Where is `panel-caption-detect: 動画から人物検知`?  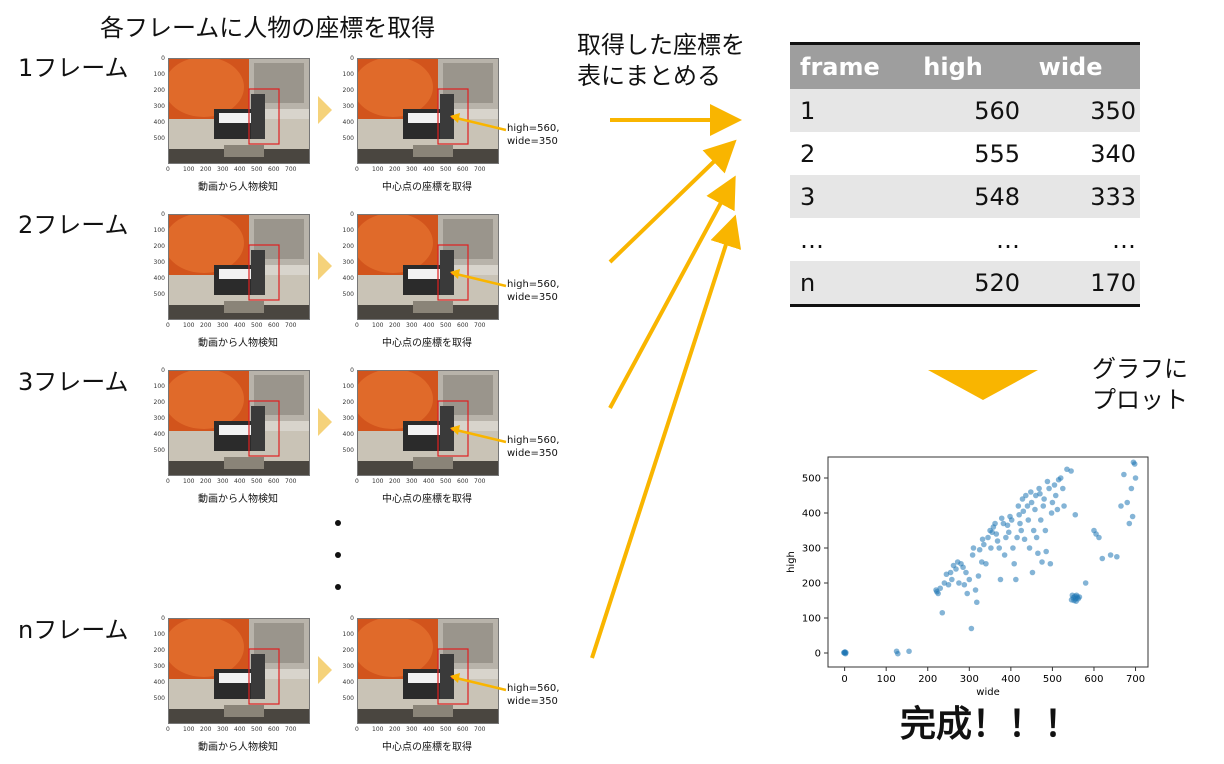
panel-caption-detect: 動画から人物検知 is located at coordinates (238, 187).